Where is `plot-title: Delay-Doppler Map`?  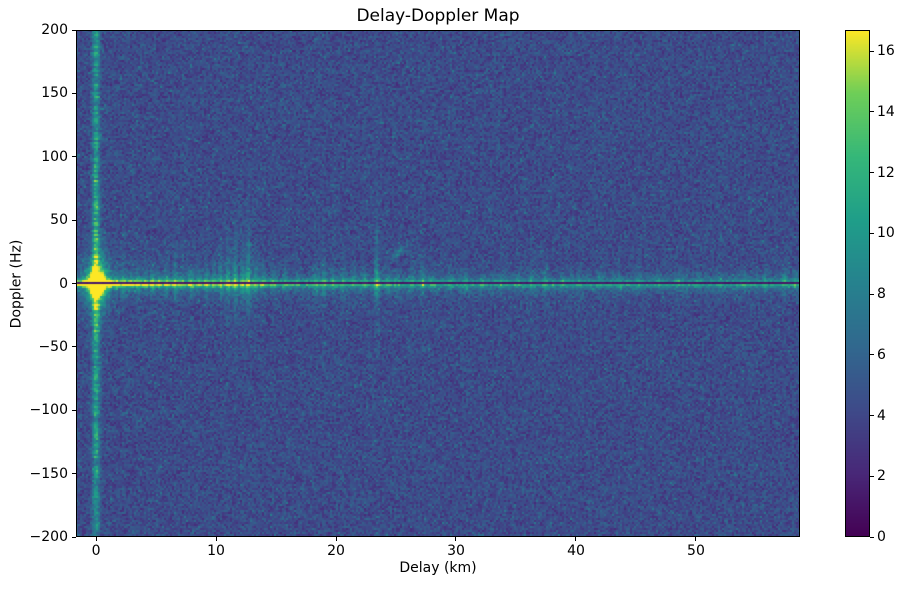 plot-title: Delay-Doppler Map is located at coordinates (438, 16).